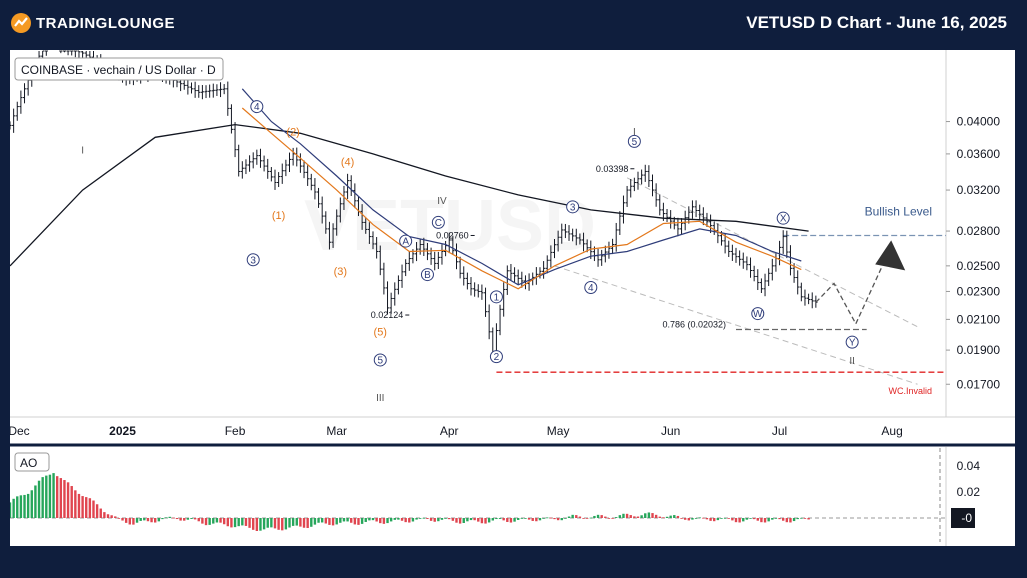  Describe the element at coordinates (257, 107) in the screenshot. I see `wave-label: 4` at that location.